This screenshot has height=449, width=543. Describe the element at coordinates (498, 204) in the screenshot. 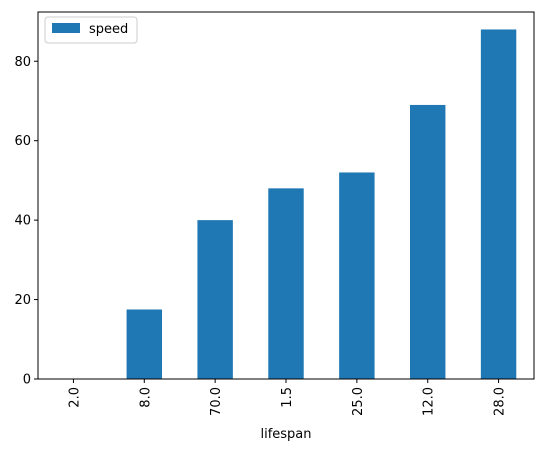

I see `bar-28.0` at that location.